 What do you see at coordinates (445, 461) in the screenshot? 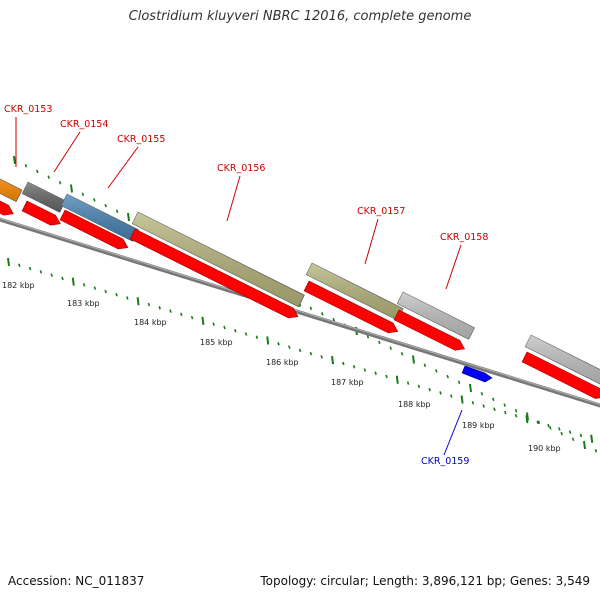
I see `gene-label: CKR_0159` at bounding box center [445, 461].